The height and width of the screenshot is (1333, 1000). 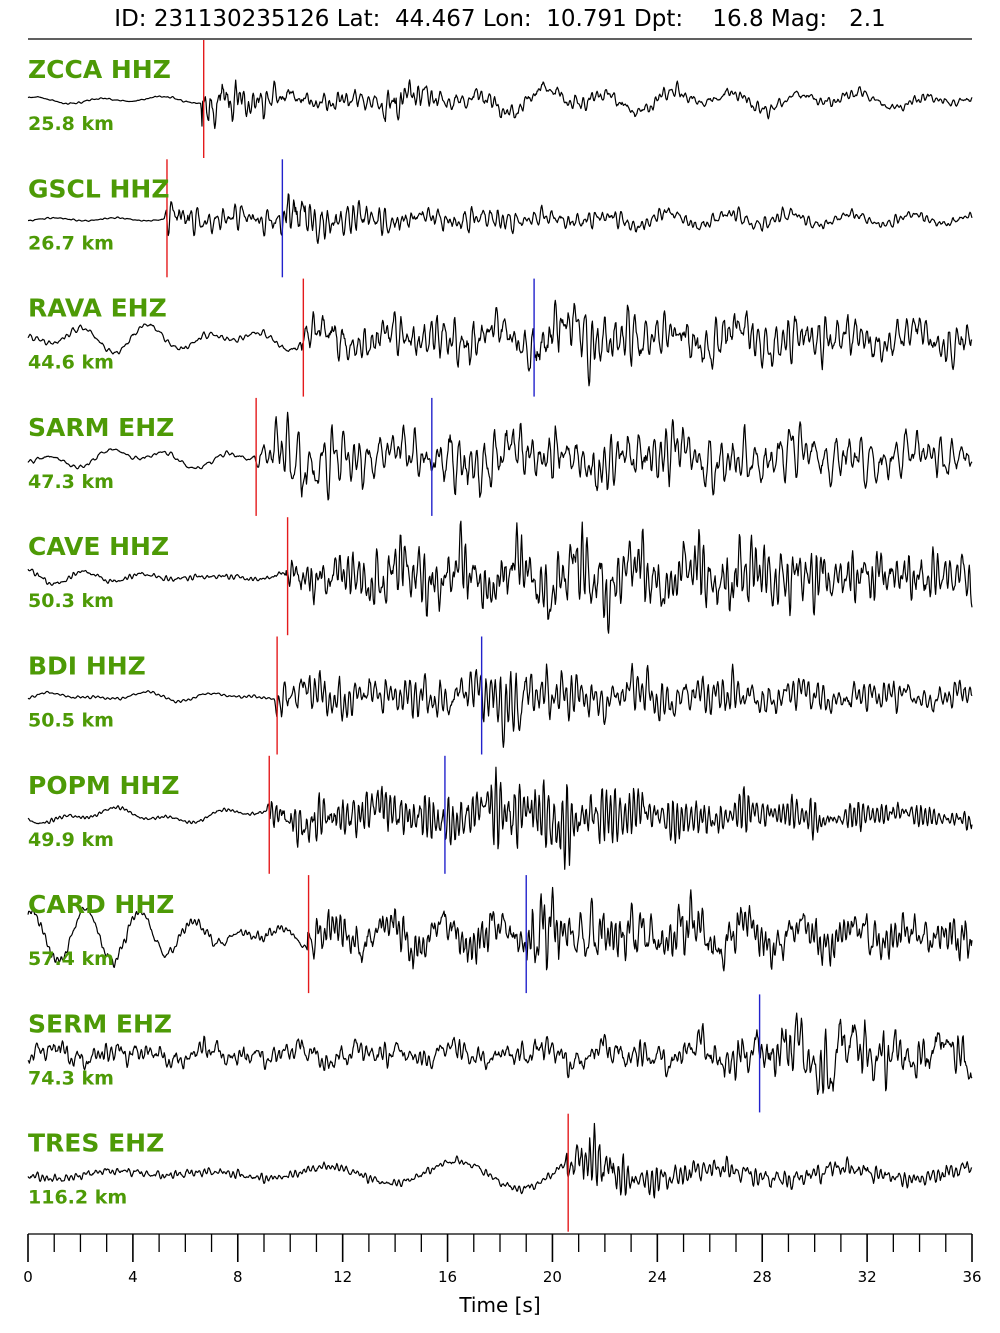 I want to click on trace-panel: GSCL HHZ 26.7 km, so click(x=500, y=218).